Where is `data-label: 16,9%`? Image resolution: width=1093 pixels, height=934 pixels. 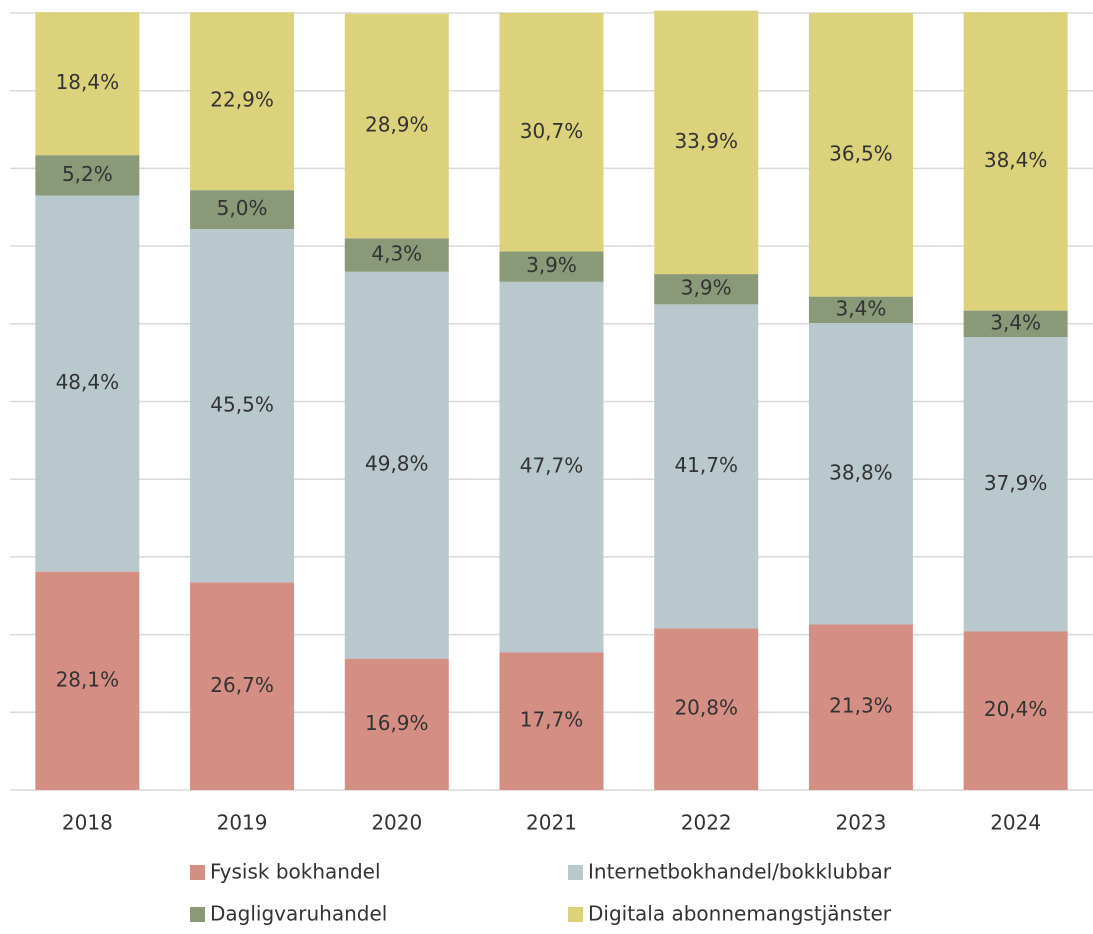
data-label: 16,9% is located at coordinates (397, 723).